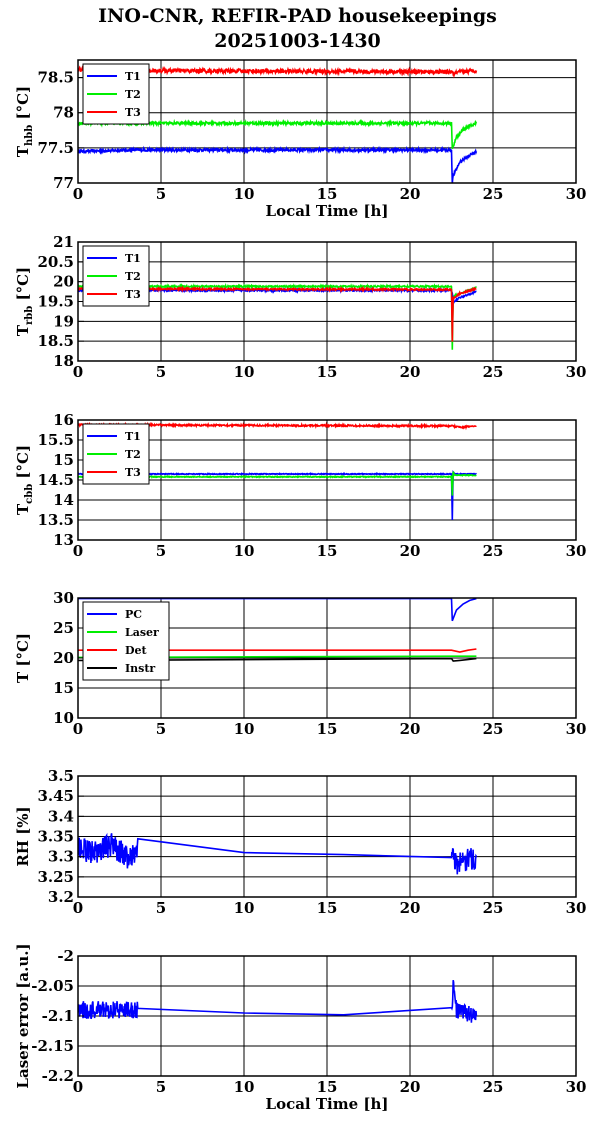  I want to click on y-tick-label: 77, so click(63, 183).